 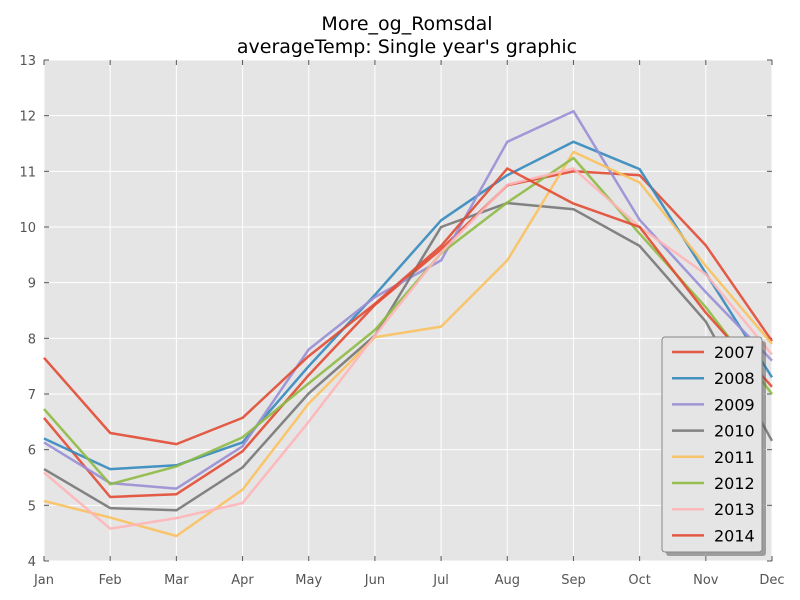 What do you see at coordinates (406, 24) in the screenshot?
I see `chart-title: More_og_Romsdal` at bounding box center [406, 24].